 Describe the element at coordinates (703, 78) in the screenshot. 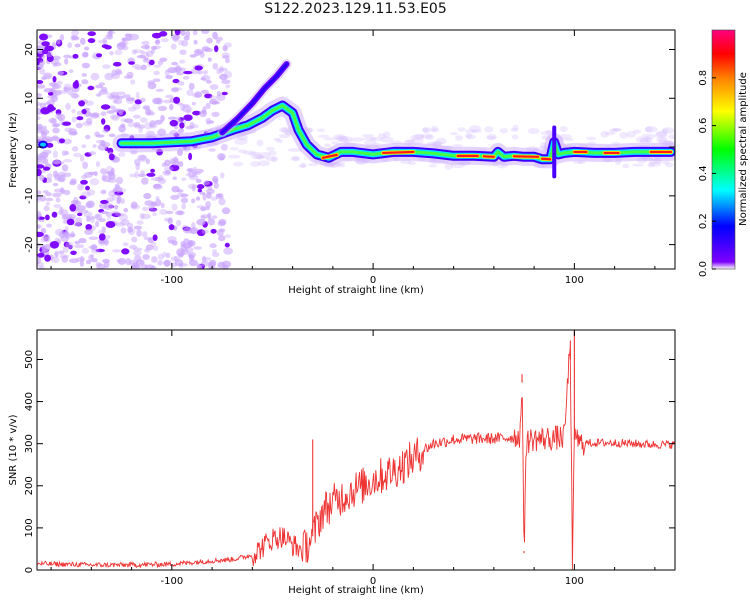

I see `colorbar-tick-label: 0.8` at that location.